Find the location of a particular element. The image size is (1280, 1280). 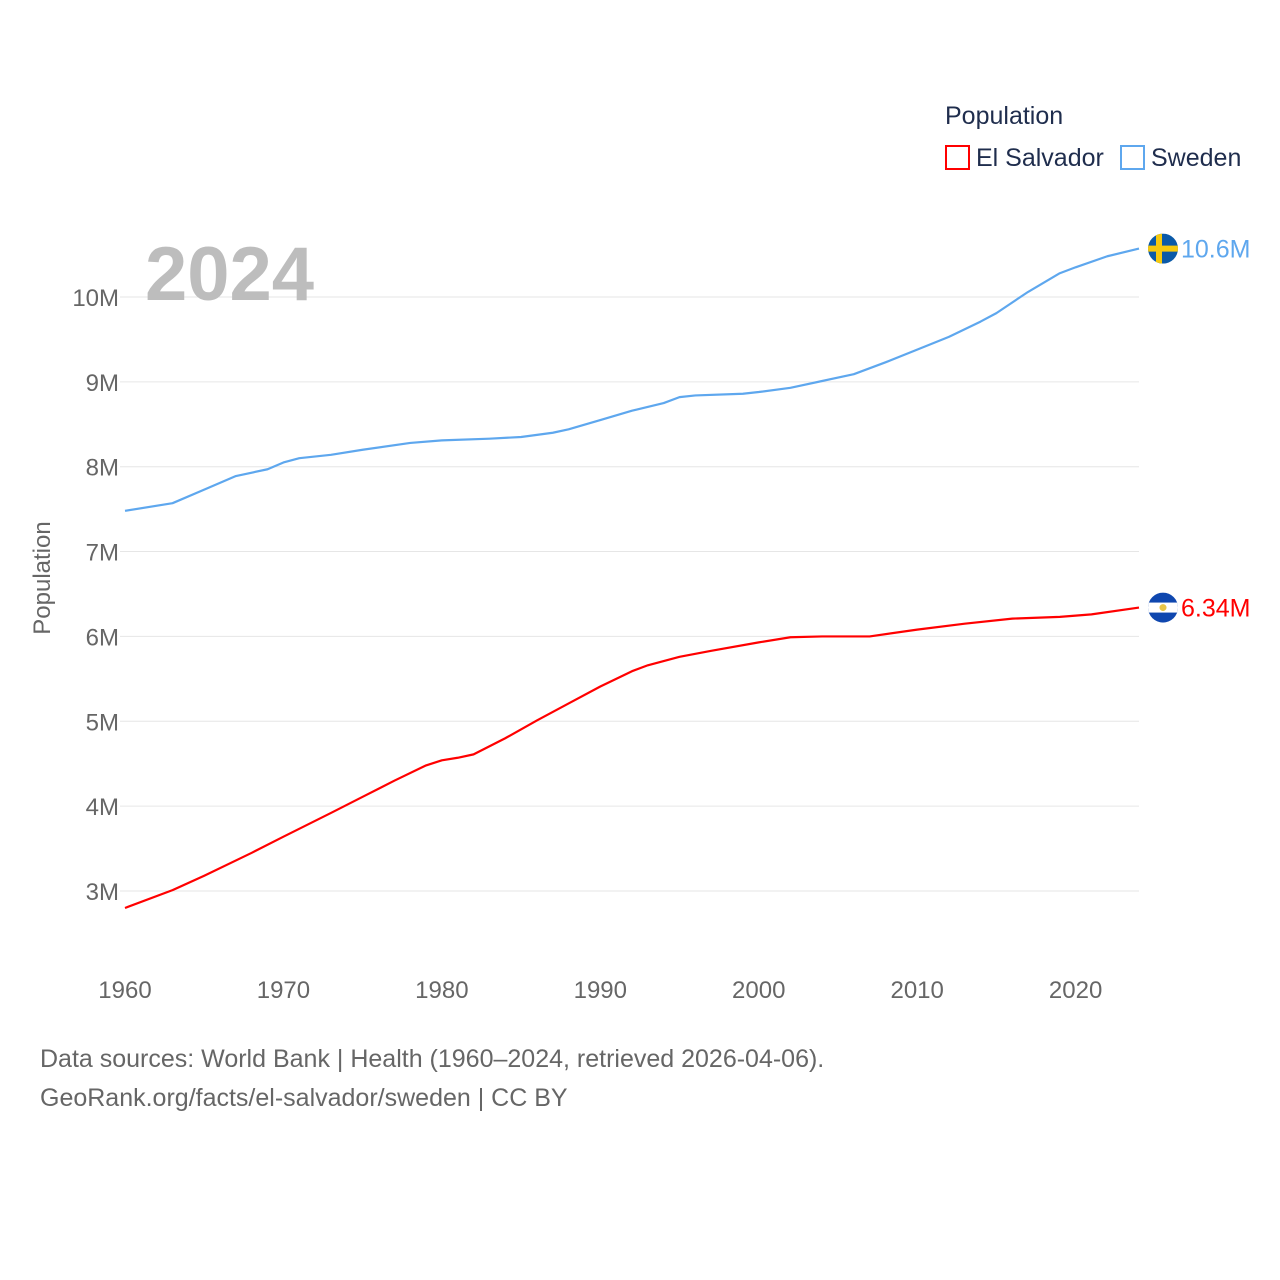

legend-label-el-salvador: El Salvador is located at coordinates (1040, 158).